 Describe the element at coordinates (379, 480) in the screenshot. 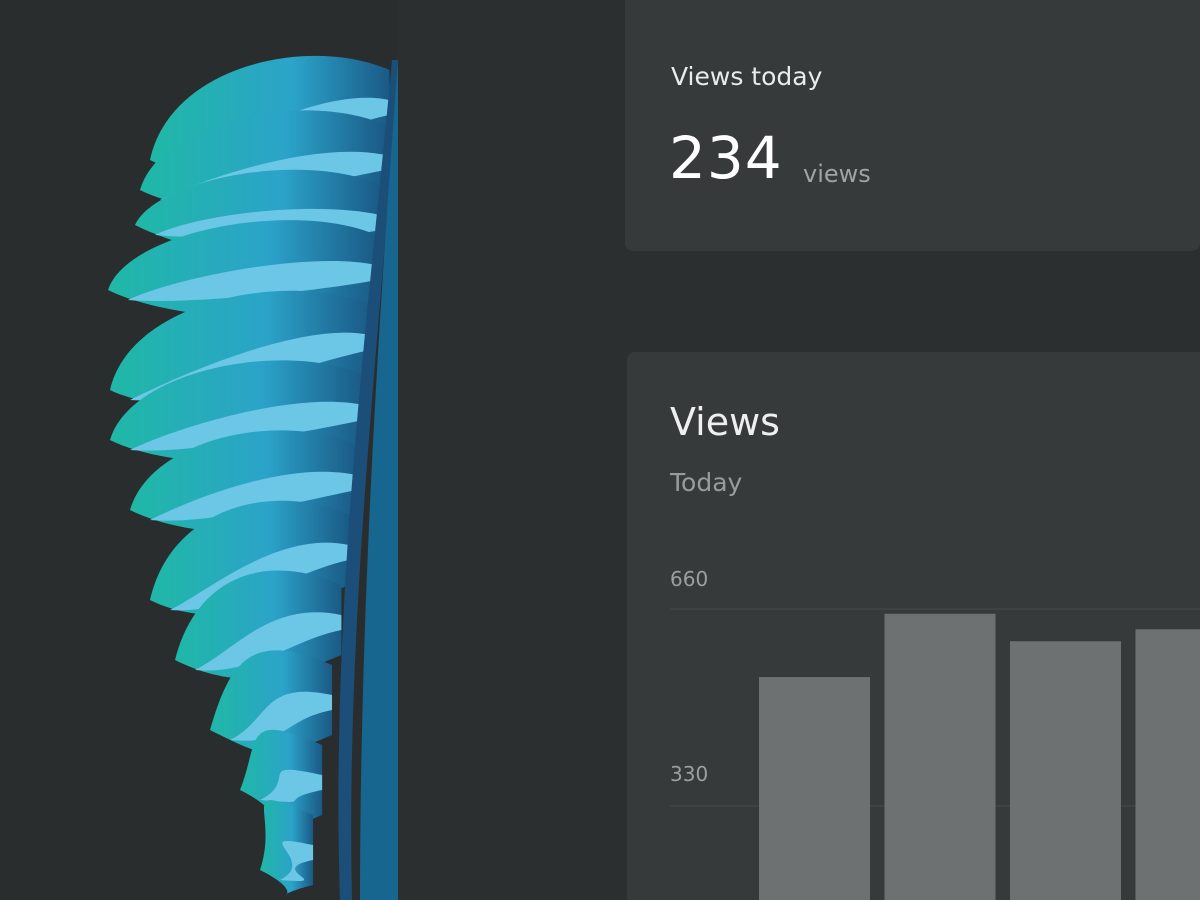

I see `leaf-right` at that location.